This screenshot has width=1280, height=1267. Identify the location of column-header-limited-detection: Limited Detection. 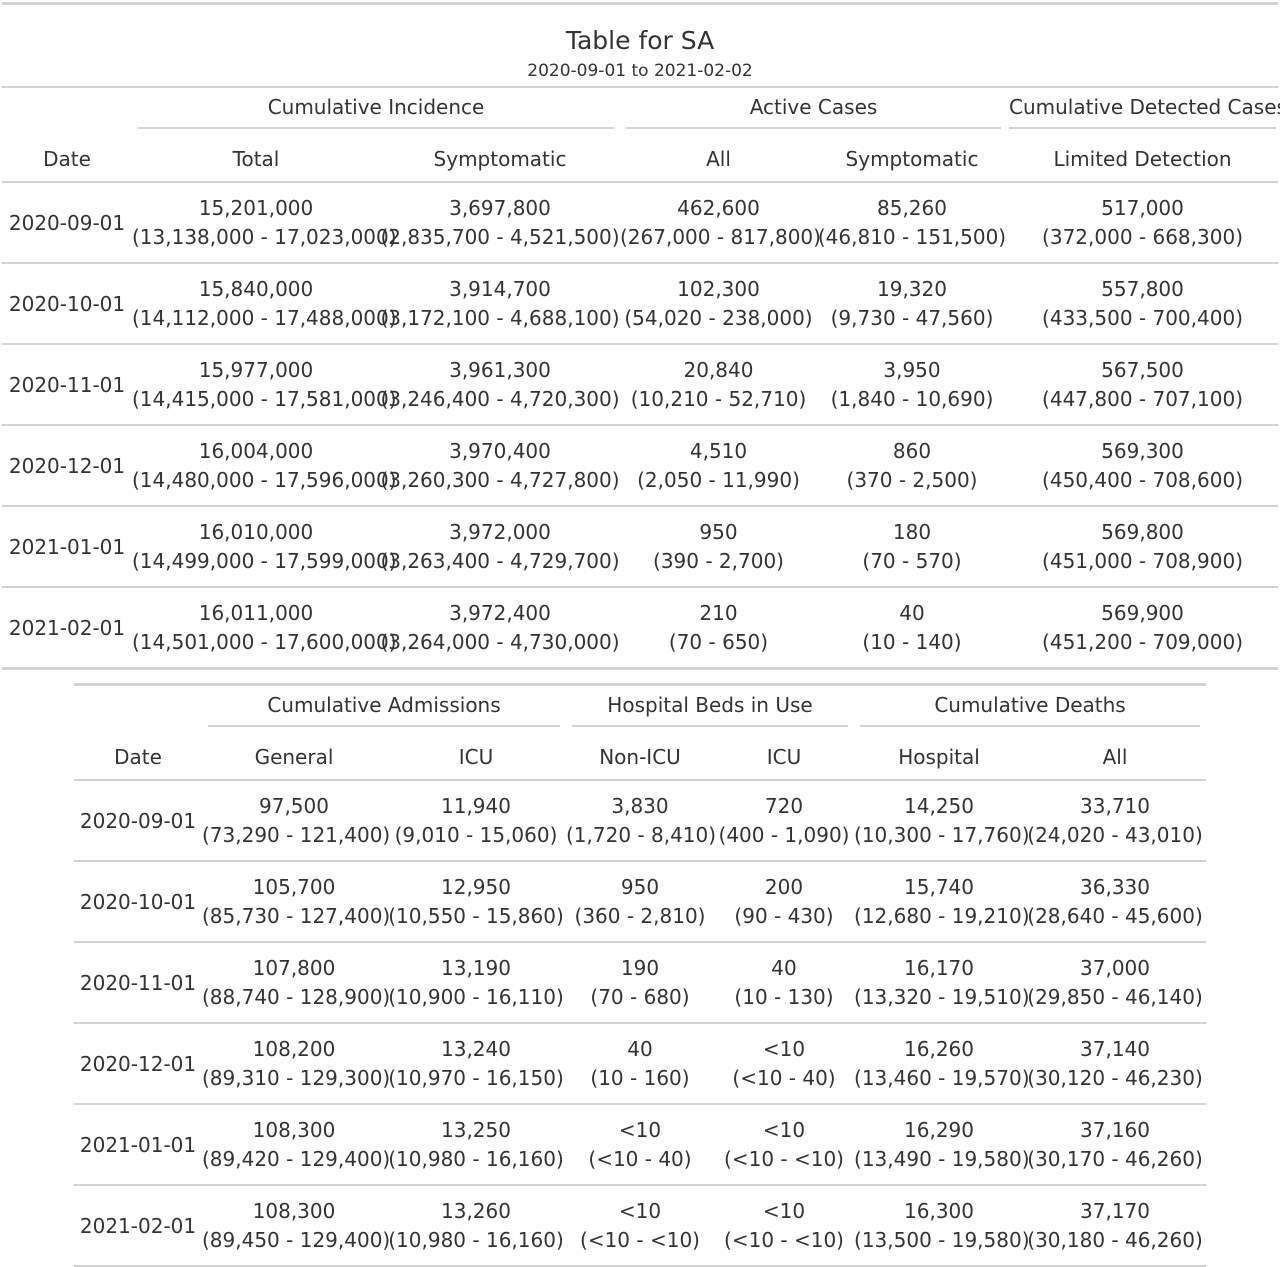
(1143, 159).